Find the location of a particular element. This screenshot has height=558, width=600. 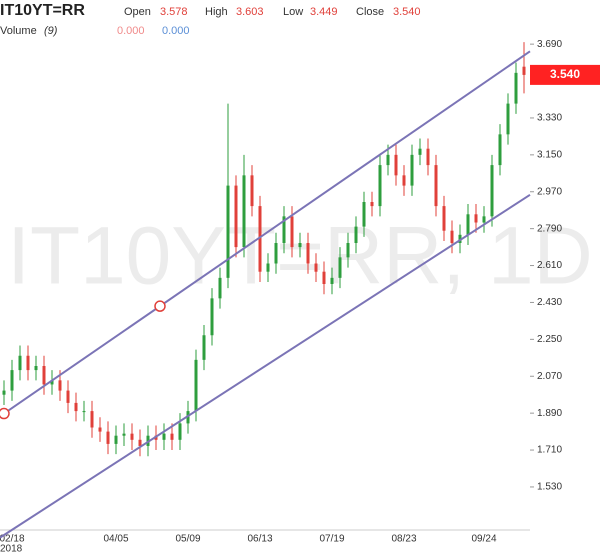

volume-label: Volume is located at coordinates (18, 31).